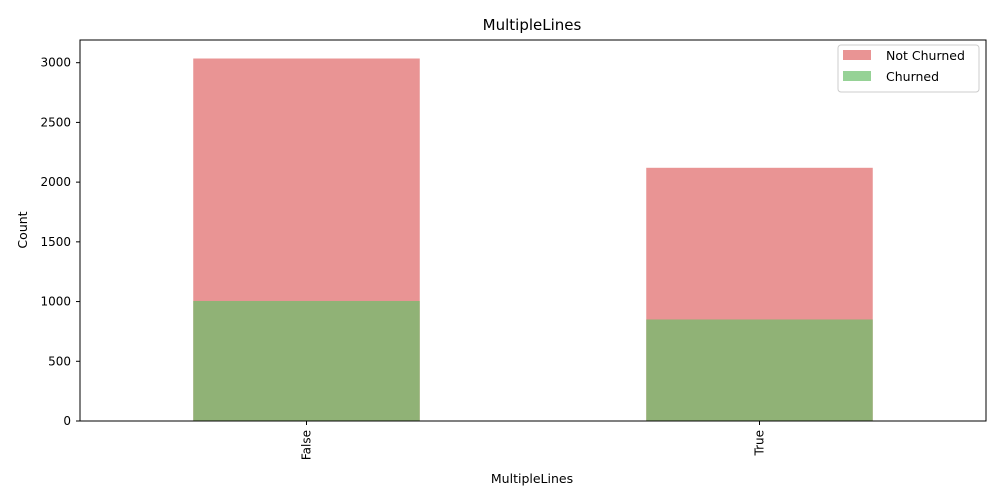 This screenshot has width=1000, height=500. Describe the element at coordinates (55, 63) in the screenshot. I see `y-tick-label: 3000` at that location.